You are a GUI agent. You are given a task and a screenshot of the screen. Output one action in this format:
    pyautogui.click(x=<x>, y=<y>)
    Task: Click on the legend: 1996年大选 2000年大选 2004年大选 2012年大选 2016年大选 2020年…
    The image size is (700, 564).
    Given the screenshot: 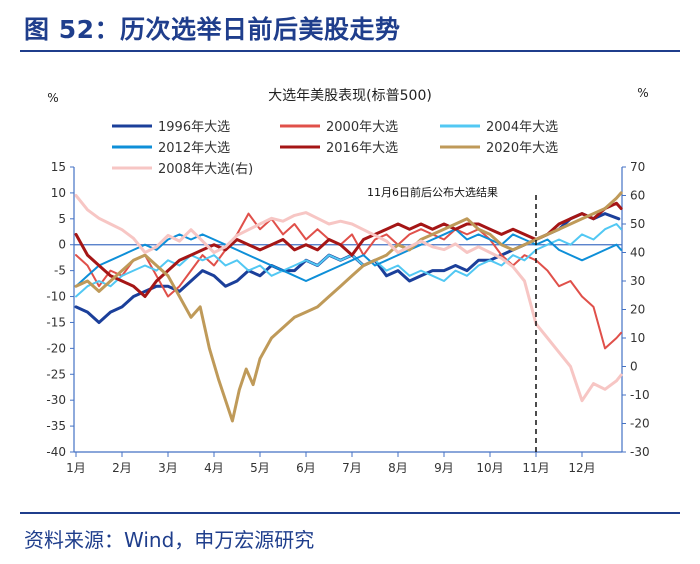 What is the action you would take?
    pyautogui.click(x=335, y=148)
    